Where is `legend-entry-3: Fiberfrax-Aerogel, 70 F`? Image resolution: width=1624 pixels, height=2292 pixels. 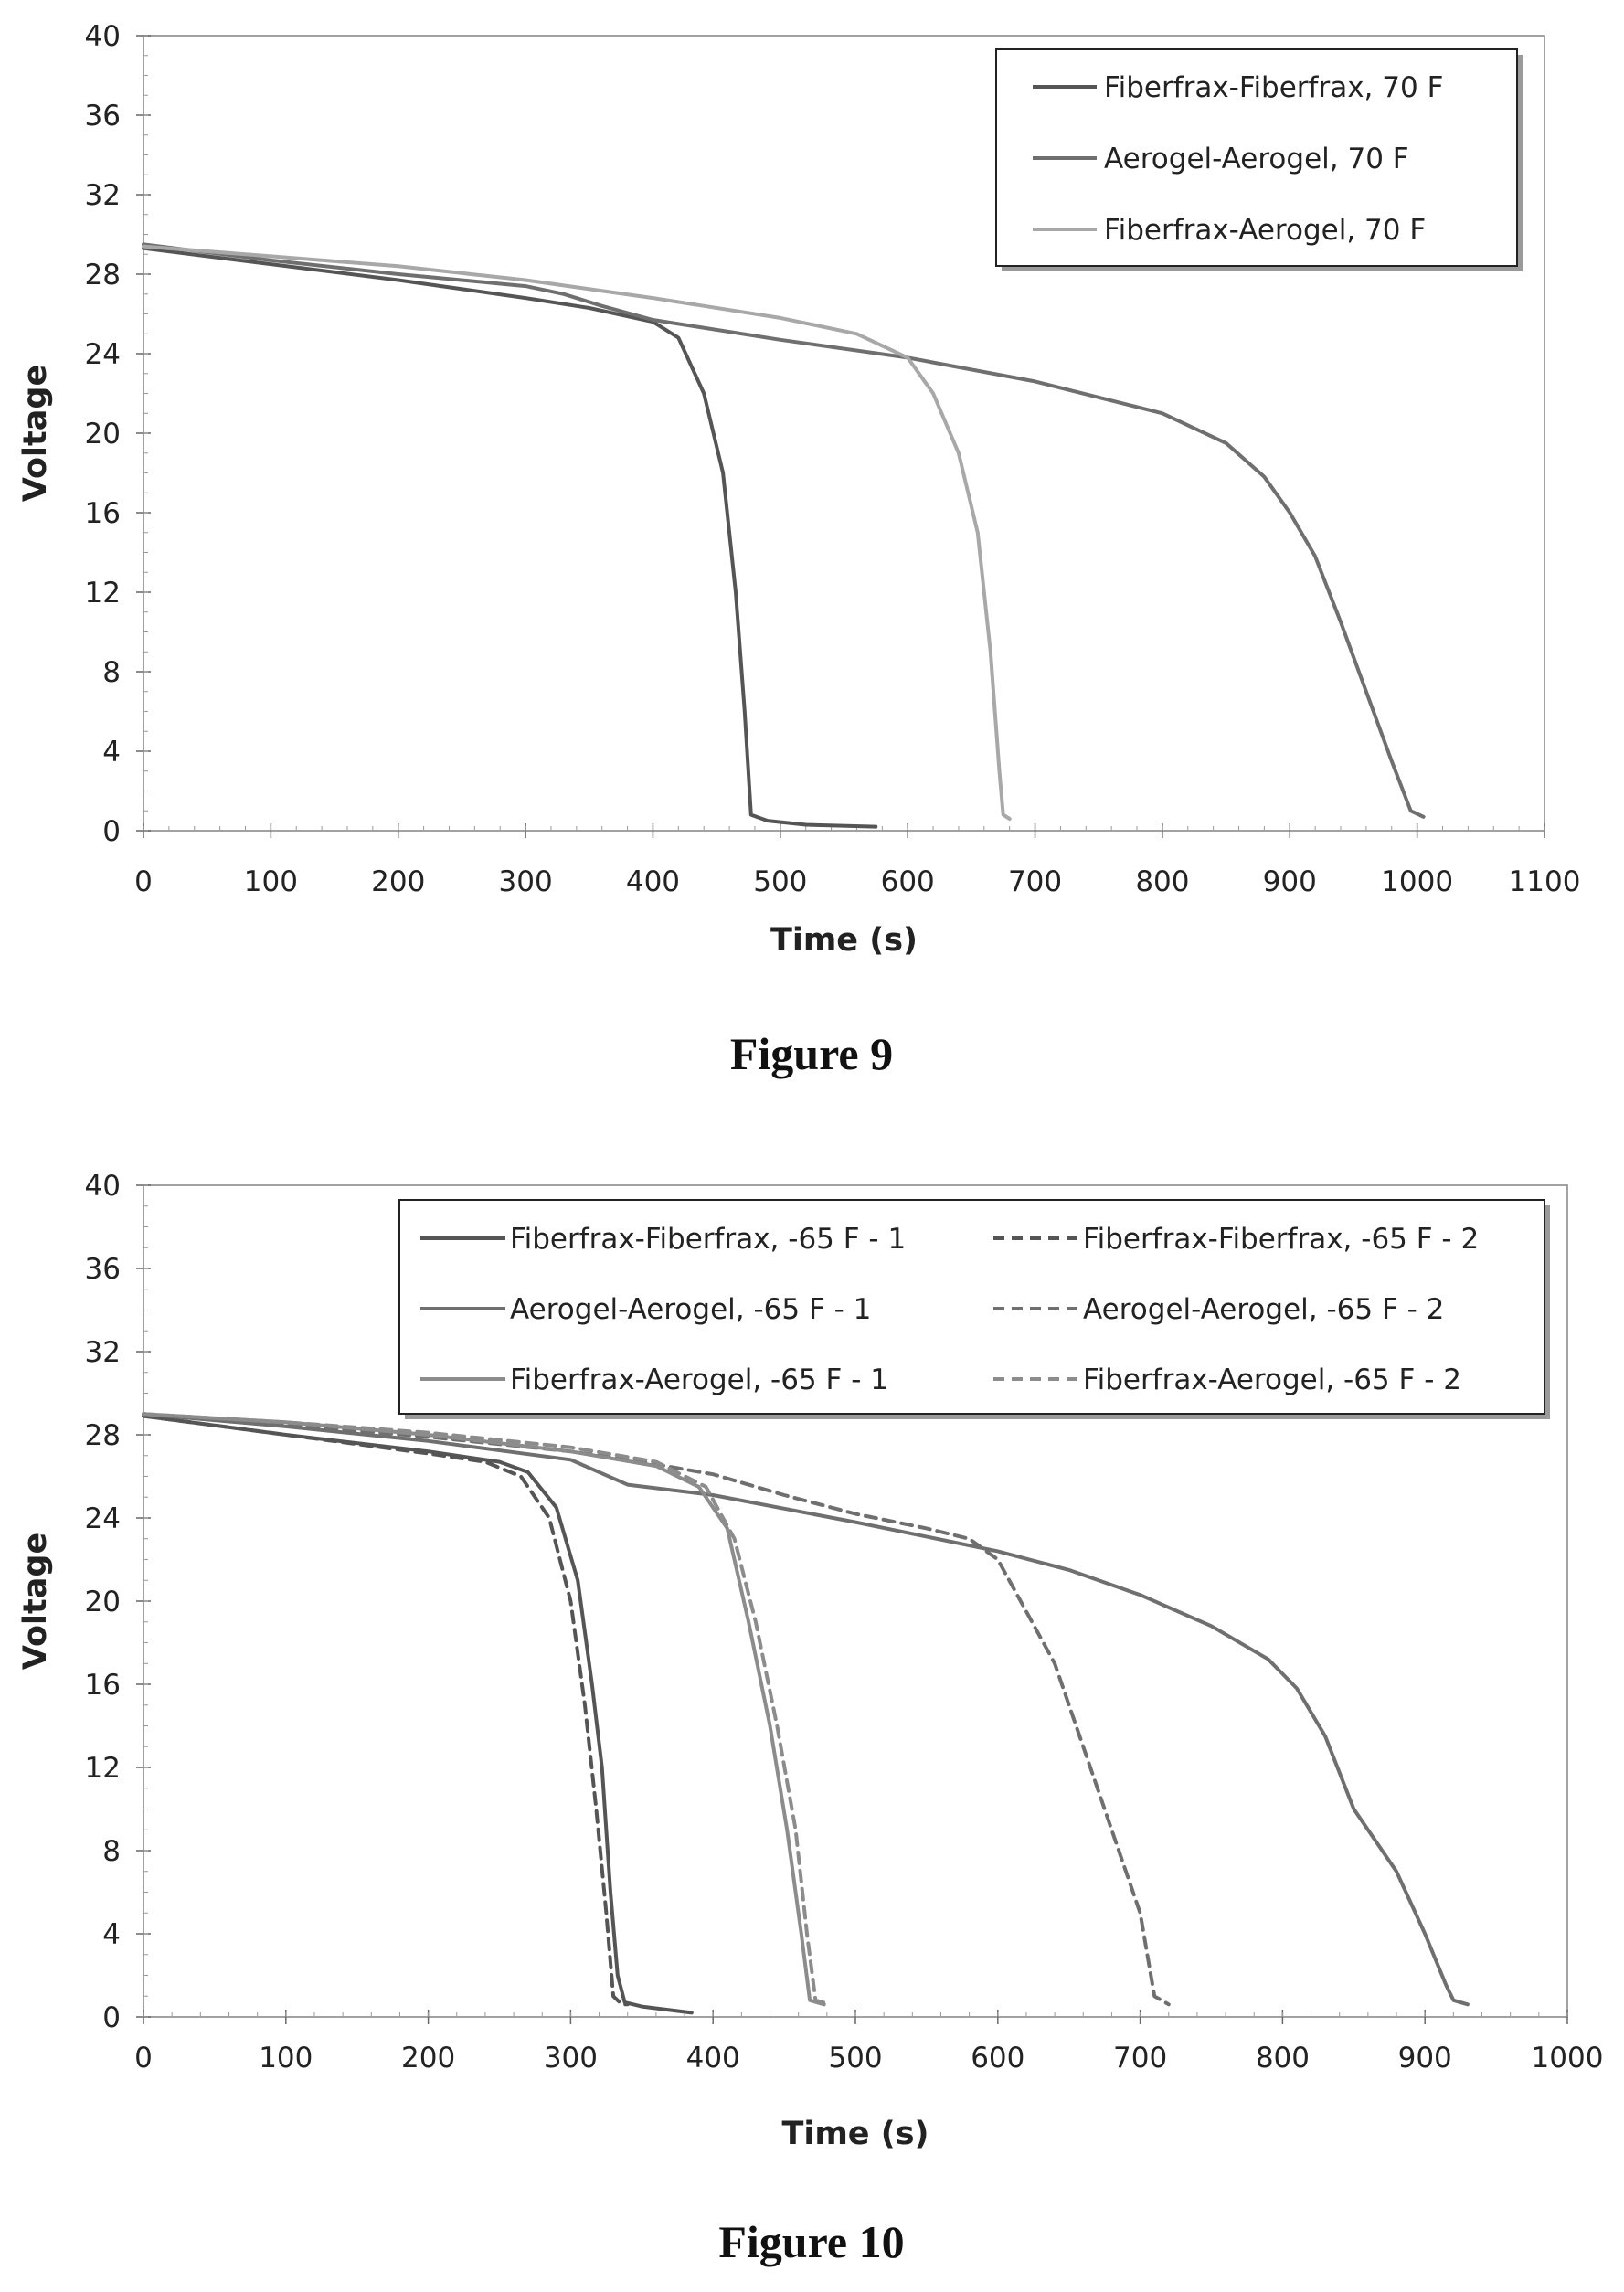 legend-entry-3: Fiberfrax-Aerogel, 70 F is located at coordinates (1265, 230).